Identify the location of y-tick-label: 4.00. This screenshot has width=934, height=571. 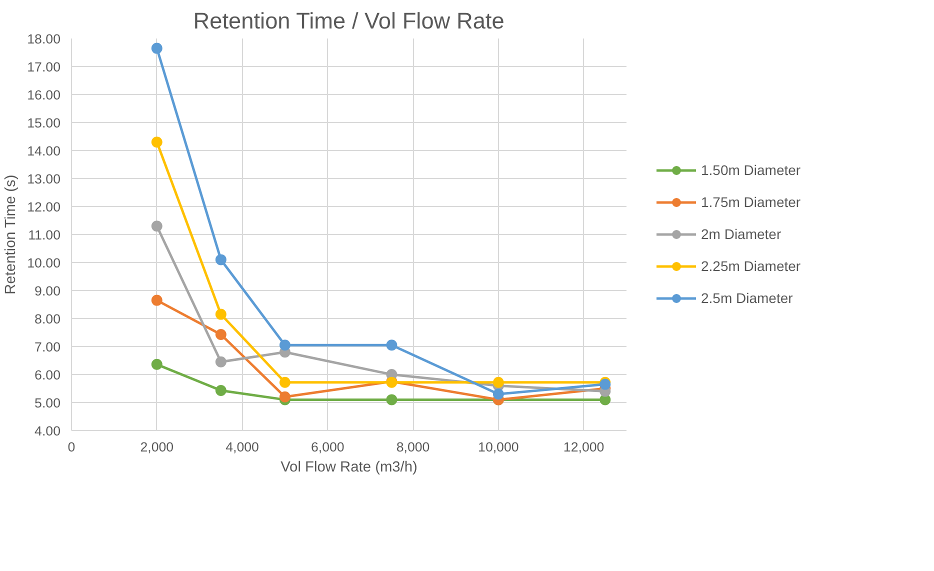
(47, 431).